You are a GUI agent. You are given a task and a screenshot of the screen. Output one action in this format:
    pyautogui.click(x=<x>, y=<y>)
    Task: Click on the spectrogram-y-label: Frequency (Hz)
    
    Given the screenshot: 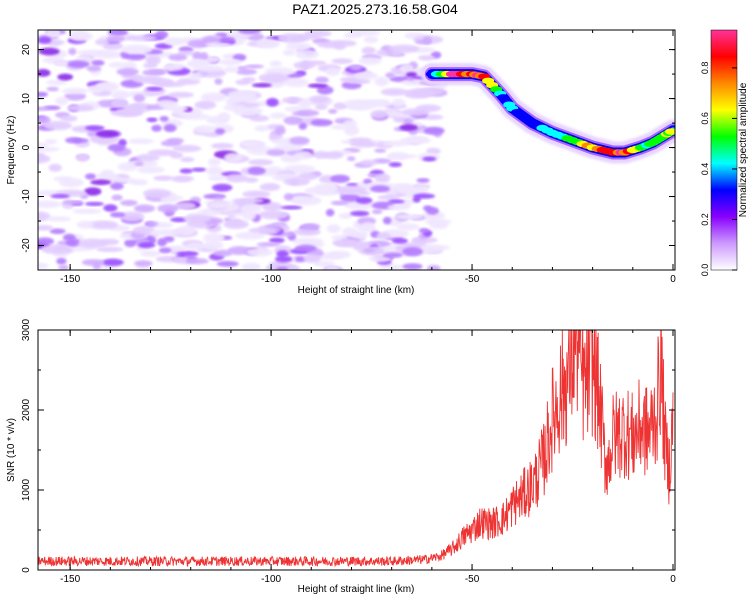 What is the action you would take?
    pyautogui.click(x=11, y=150)
    